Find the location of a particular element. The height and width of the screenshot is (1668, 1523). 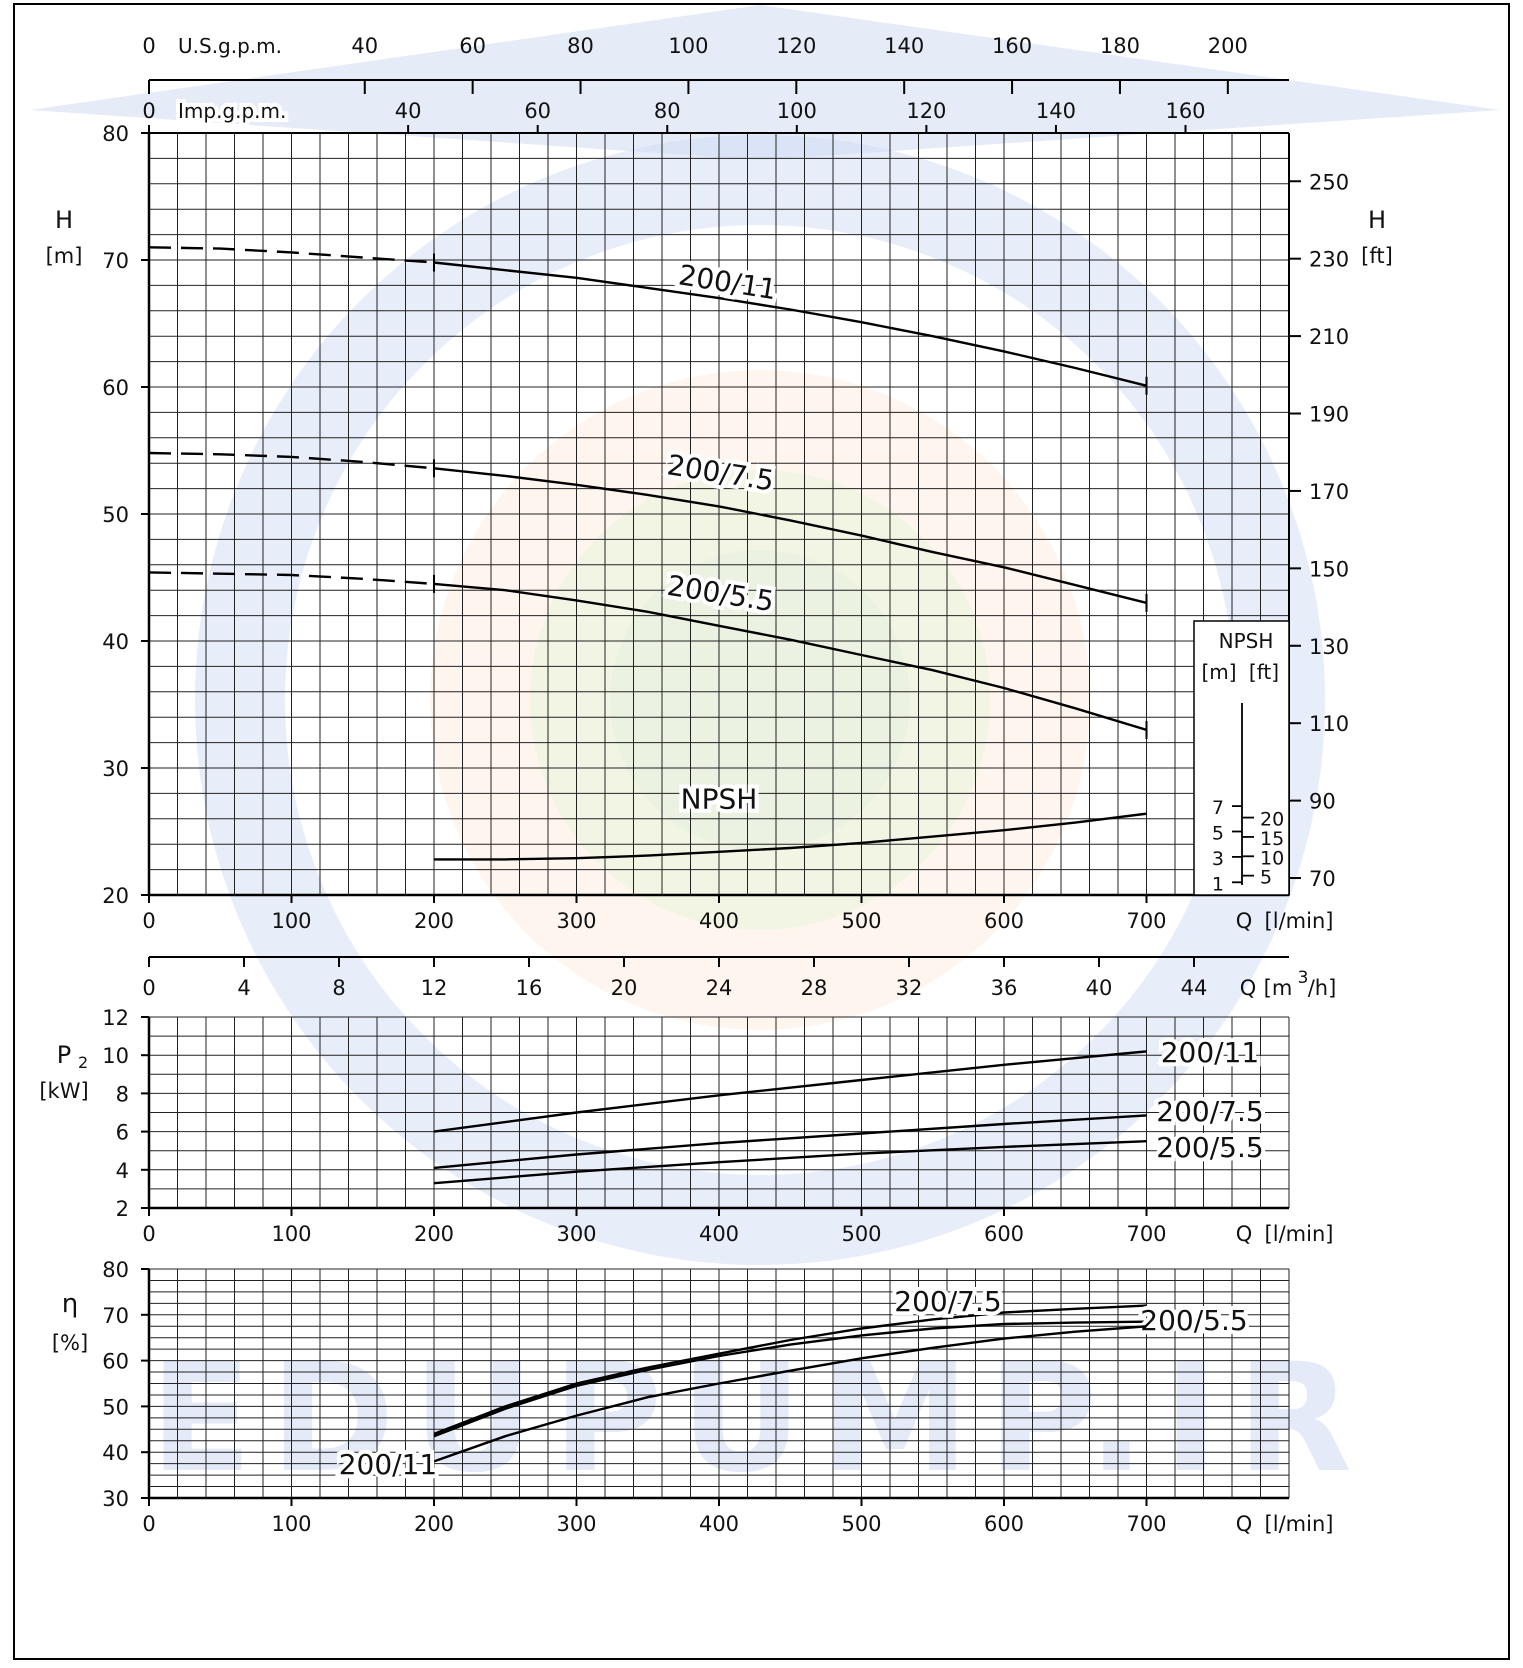

head-x-tick-label: 0 is located at coordinates (148, 921).